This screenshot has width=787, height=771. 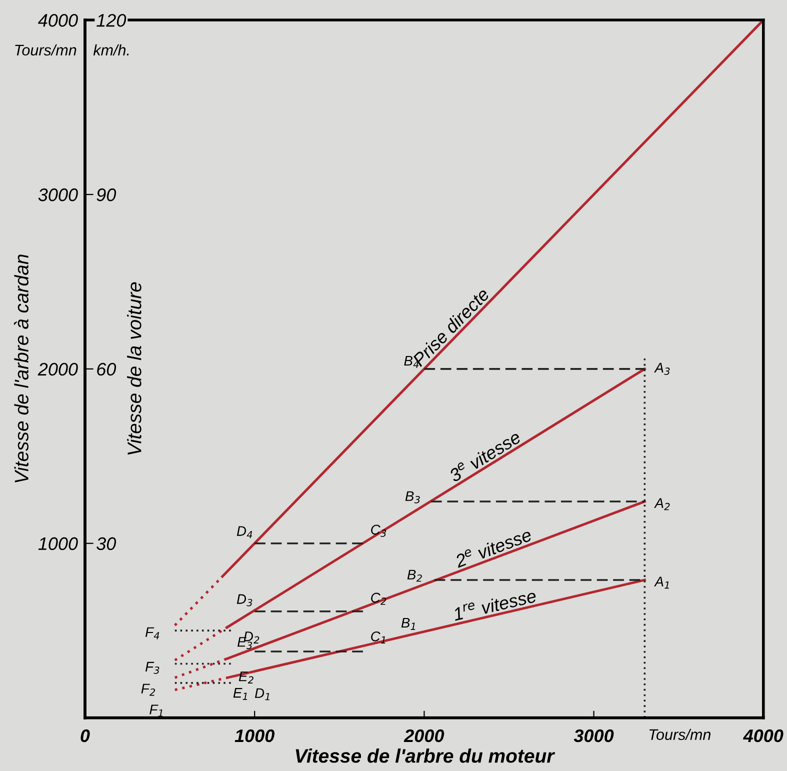 What do you see at coordinates (152, 633) in the screenshot?
I see `annotation: F$_{4}$` at bounding box center [152, 633].